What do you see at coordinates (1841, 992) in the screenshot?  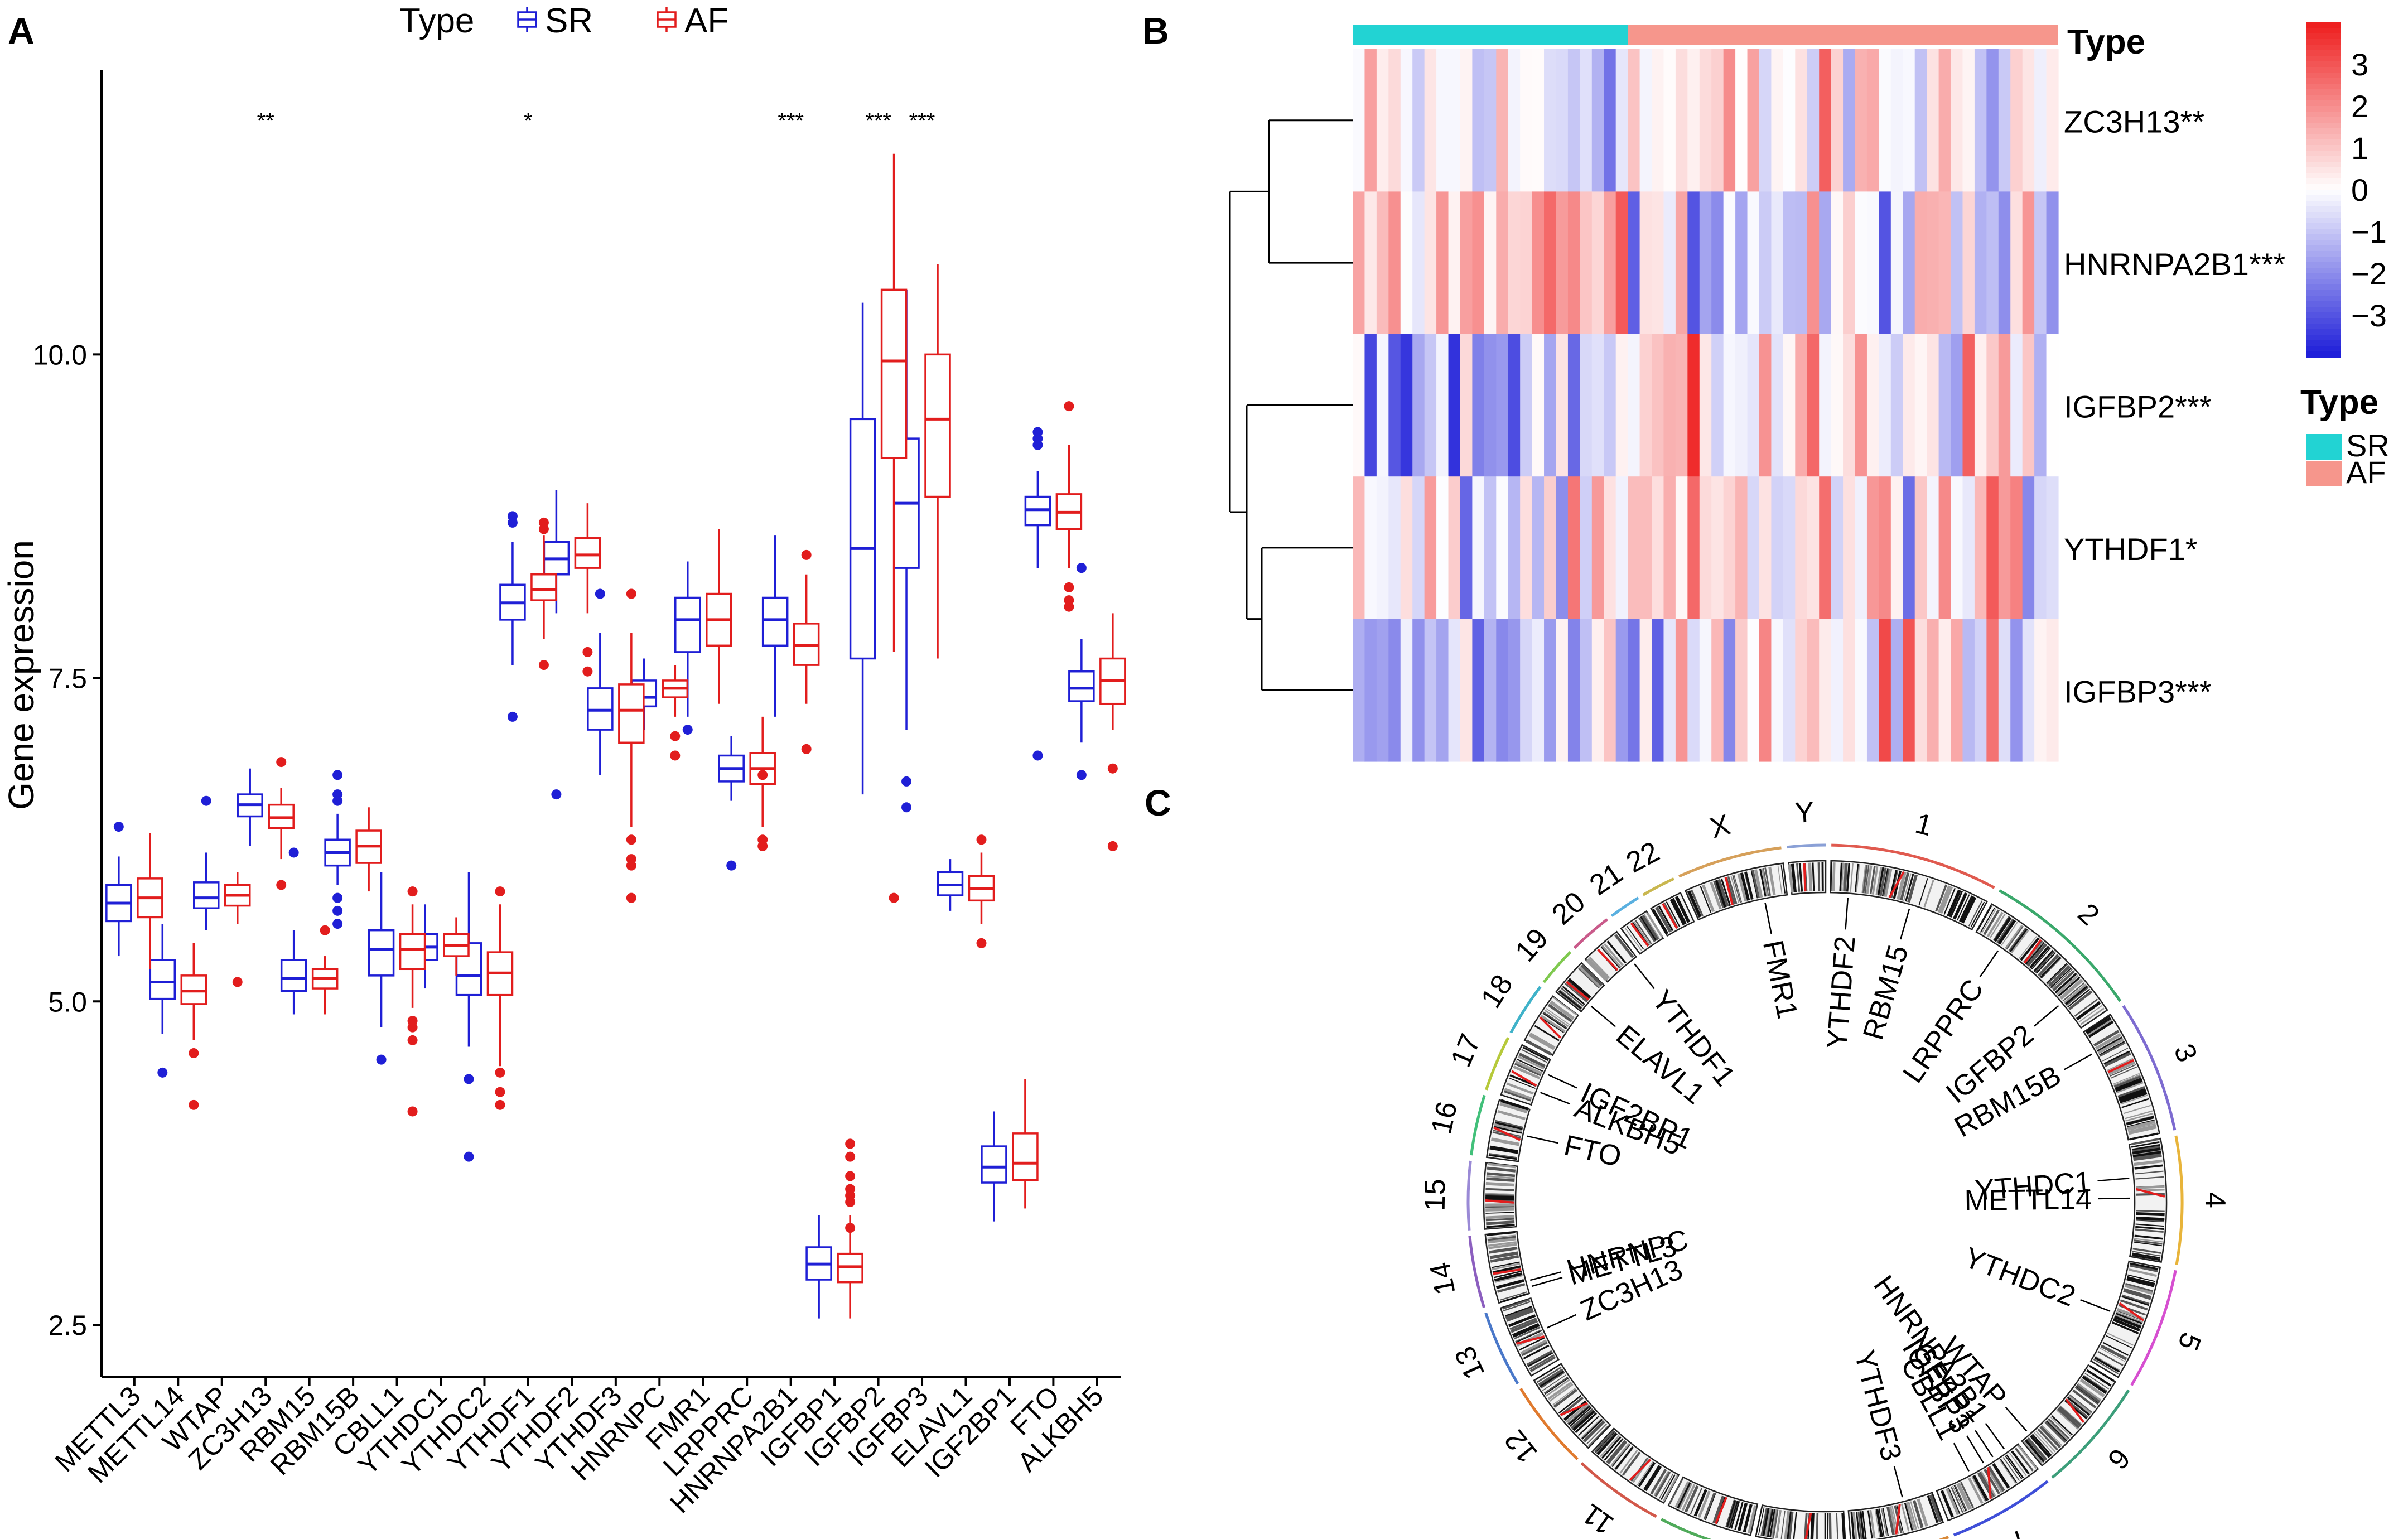 I see `gene-label-YTHDF2: YTHDF2` at bounding box center [1841, 992].